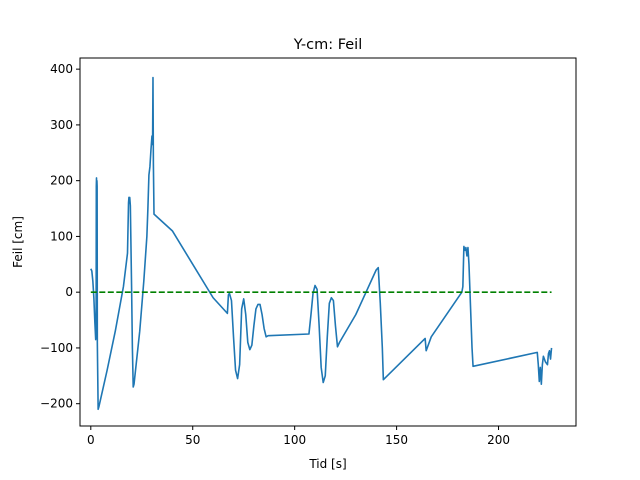 The height and width of the screenshot is (480, 640). What do you see at coordinates (56, 404) in the screenshot?
I see `y-tick-label: −200` at bounding box center [56, 404].